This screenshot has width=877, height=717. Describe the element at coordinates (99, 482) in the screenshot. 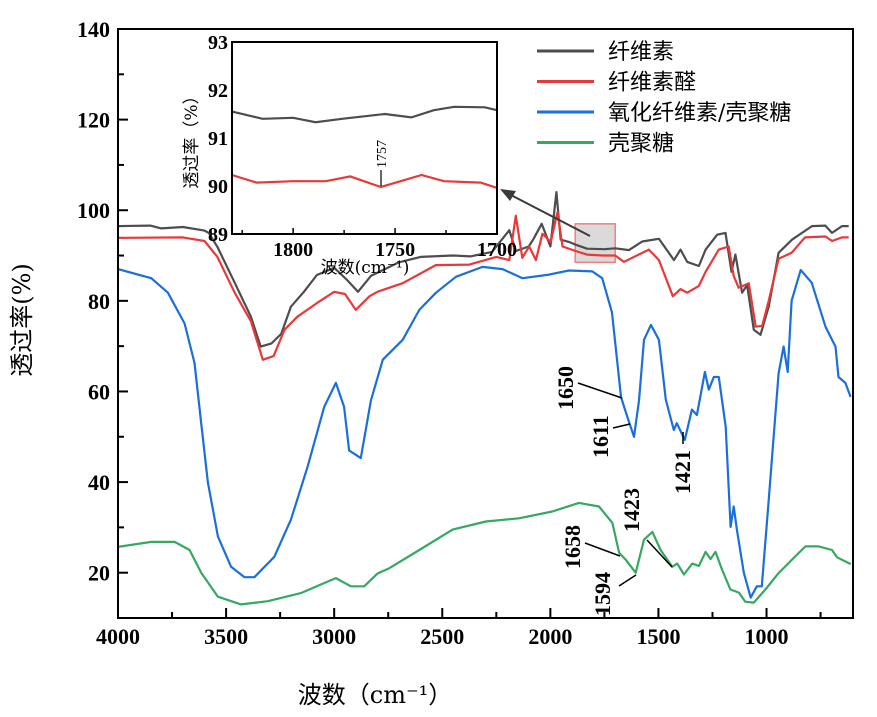

I see `y-tick-label: 40` at that location.